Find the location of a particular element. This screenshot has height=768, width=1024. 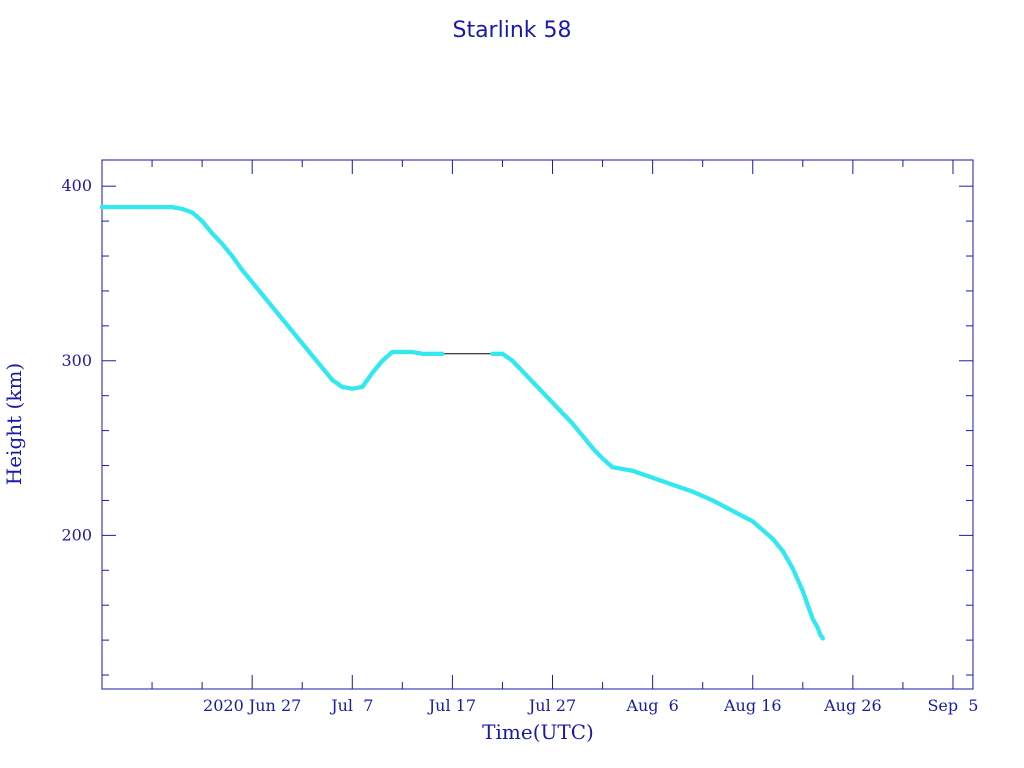

x-tick-label: Aug 16 is located at coordinates (752, 705).